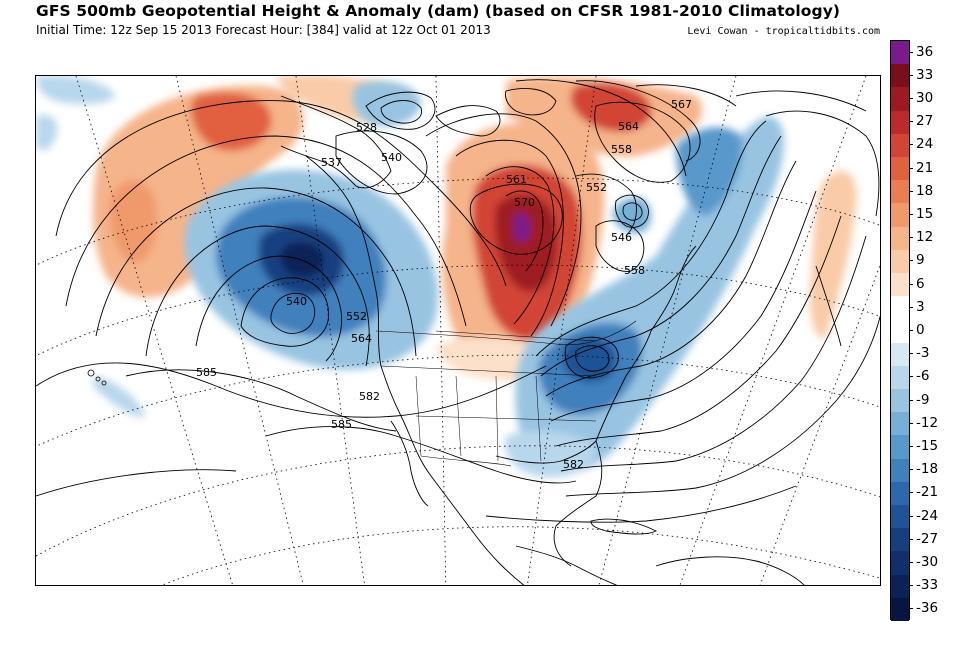  Describe the element at coordinates (927, 469) in the screenshot. I see `colorbar-label: -18` at that location.